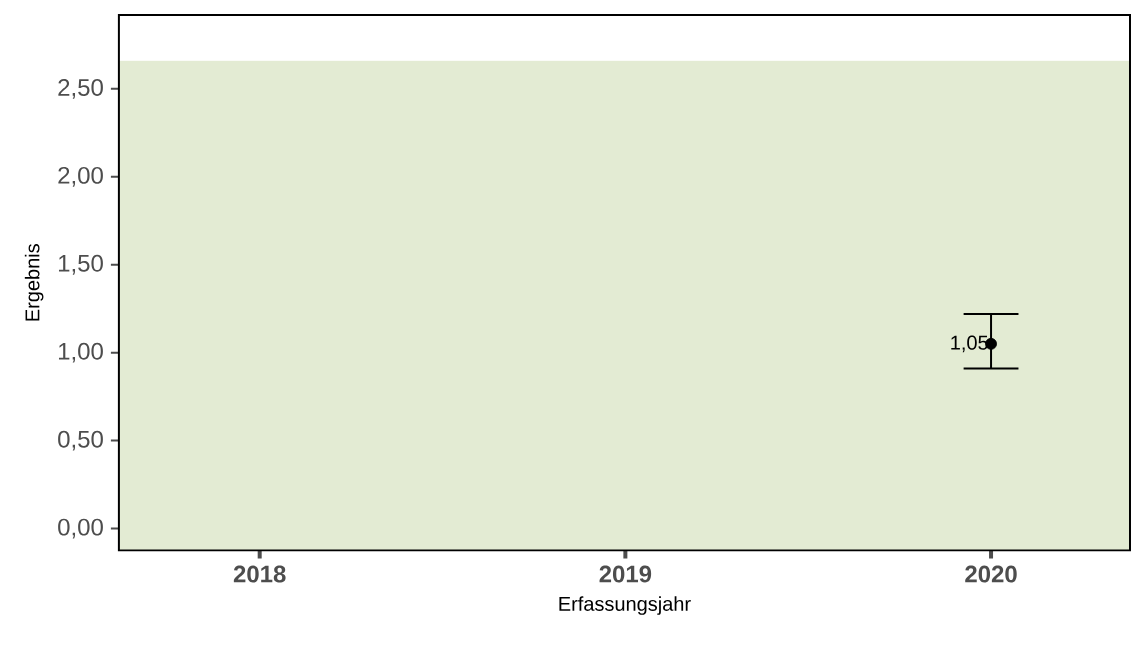  Describe the element at coordinates (80, 440) in the screenshot. I see `y-tick-label: 0,50` at that location.